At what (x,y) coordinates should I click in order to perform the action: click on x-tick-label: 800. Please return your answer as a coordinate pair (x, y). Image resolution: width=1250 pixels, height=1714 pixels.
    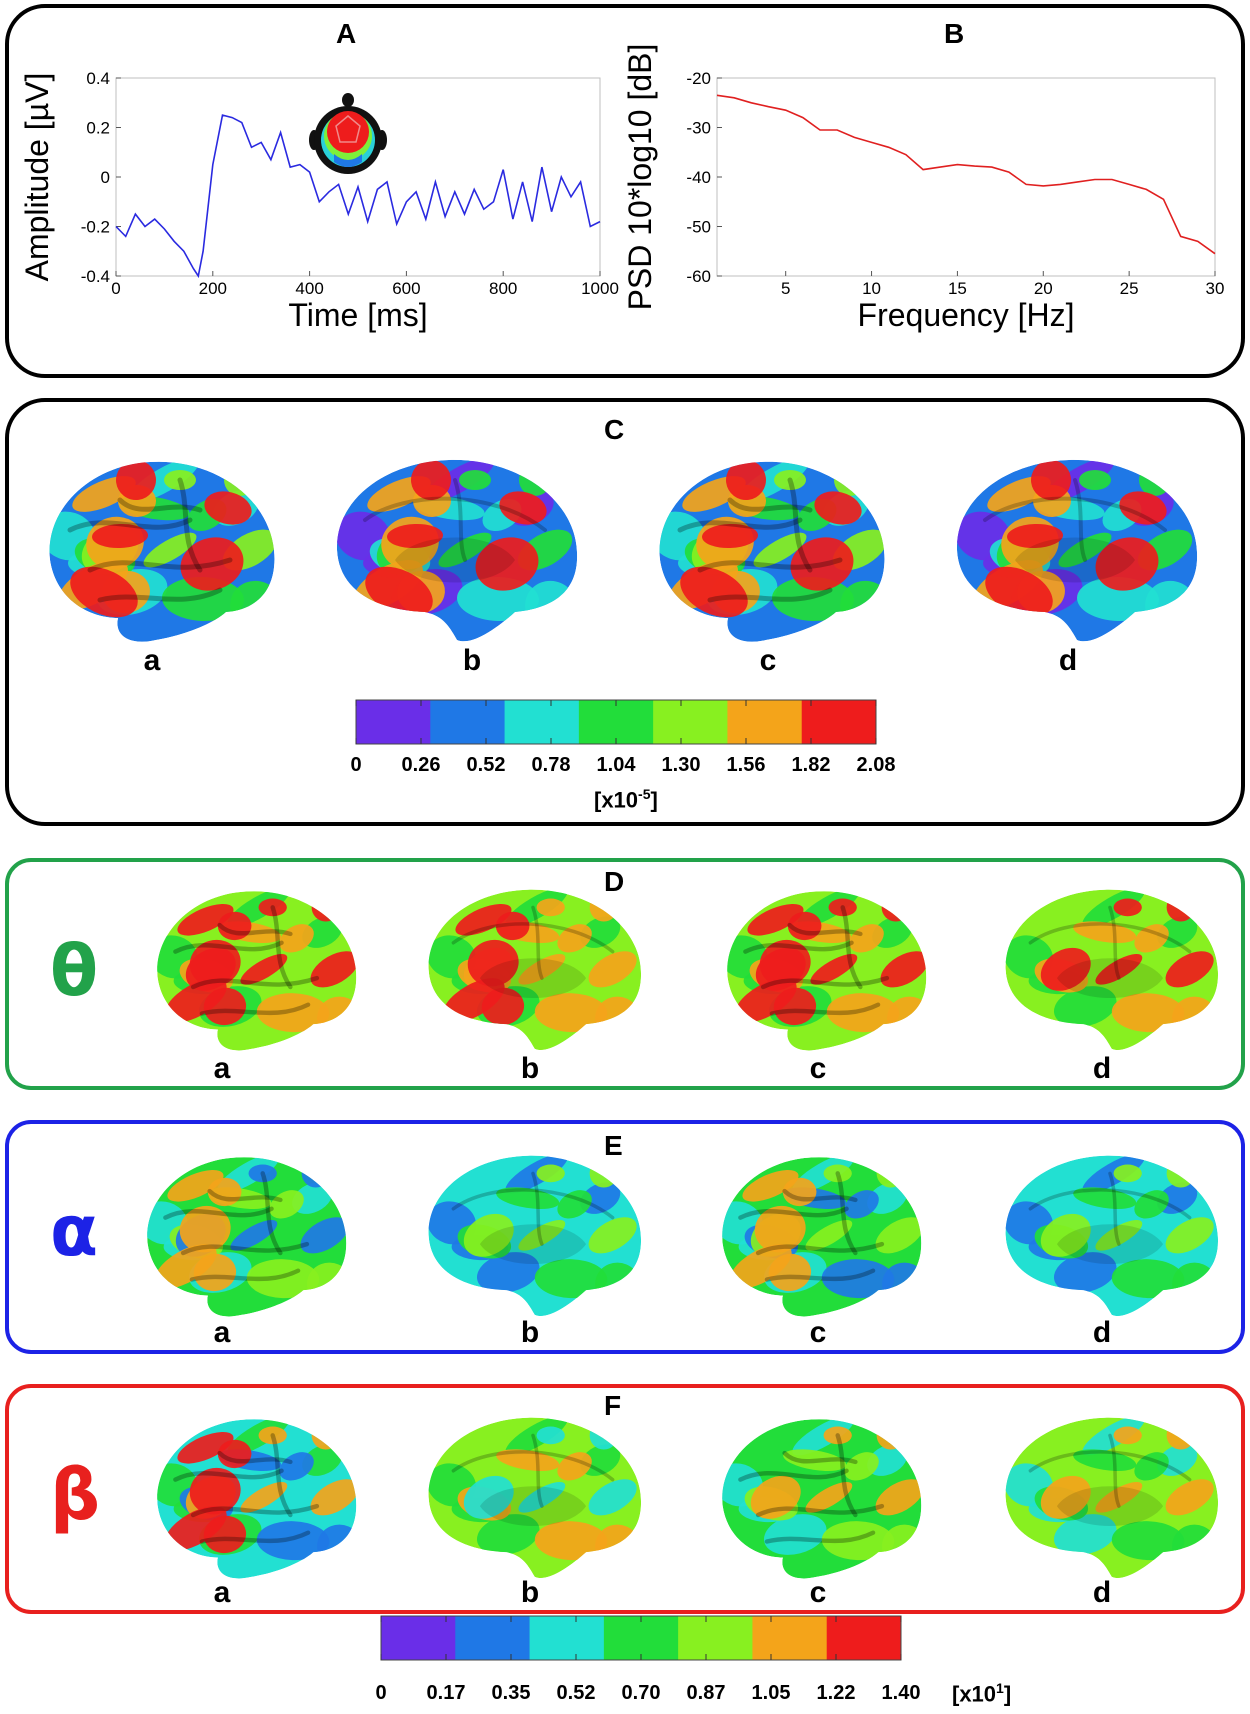
    Looking at the image, I should click on (503, 288).